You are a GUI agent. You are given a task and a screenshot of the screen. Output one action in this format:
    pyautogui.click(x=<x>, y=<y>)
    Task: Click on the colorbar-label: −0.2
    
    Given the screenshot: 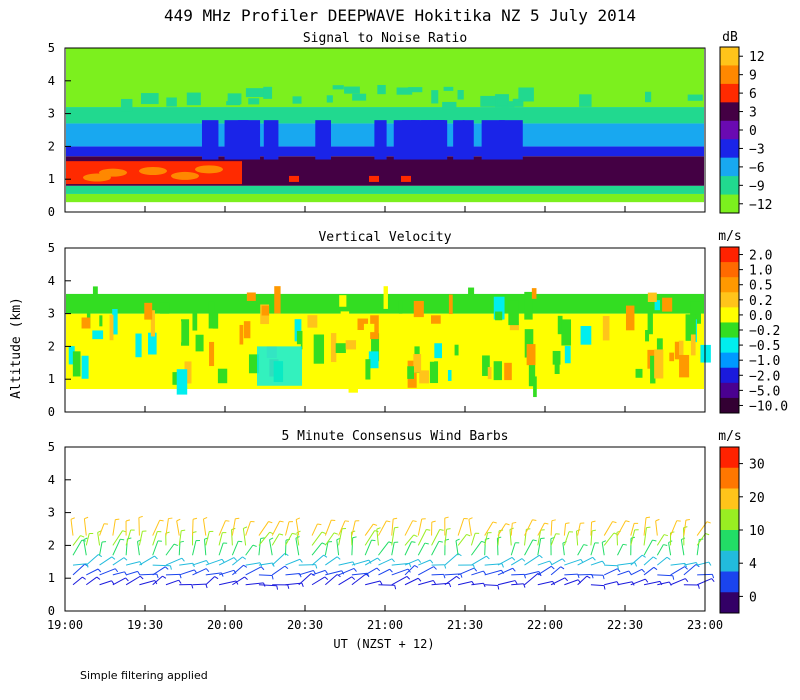 What is the action you would take?
    pyautogui.click(x=764, y=331)
    